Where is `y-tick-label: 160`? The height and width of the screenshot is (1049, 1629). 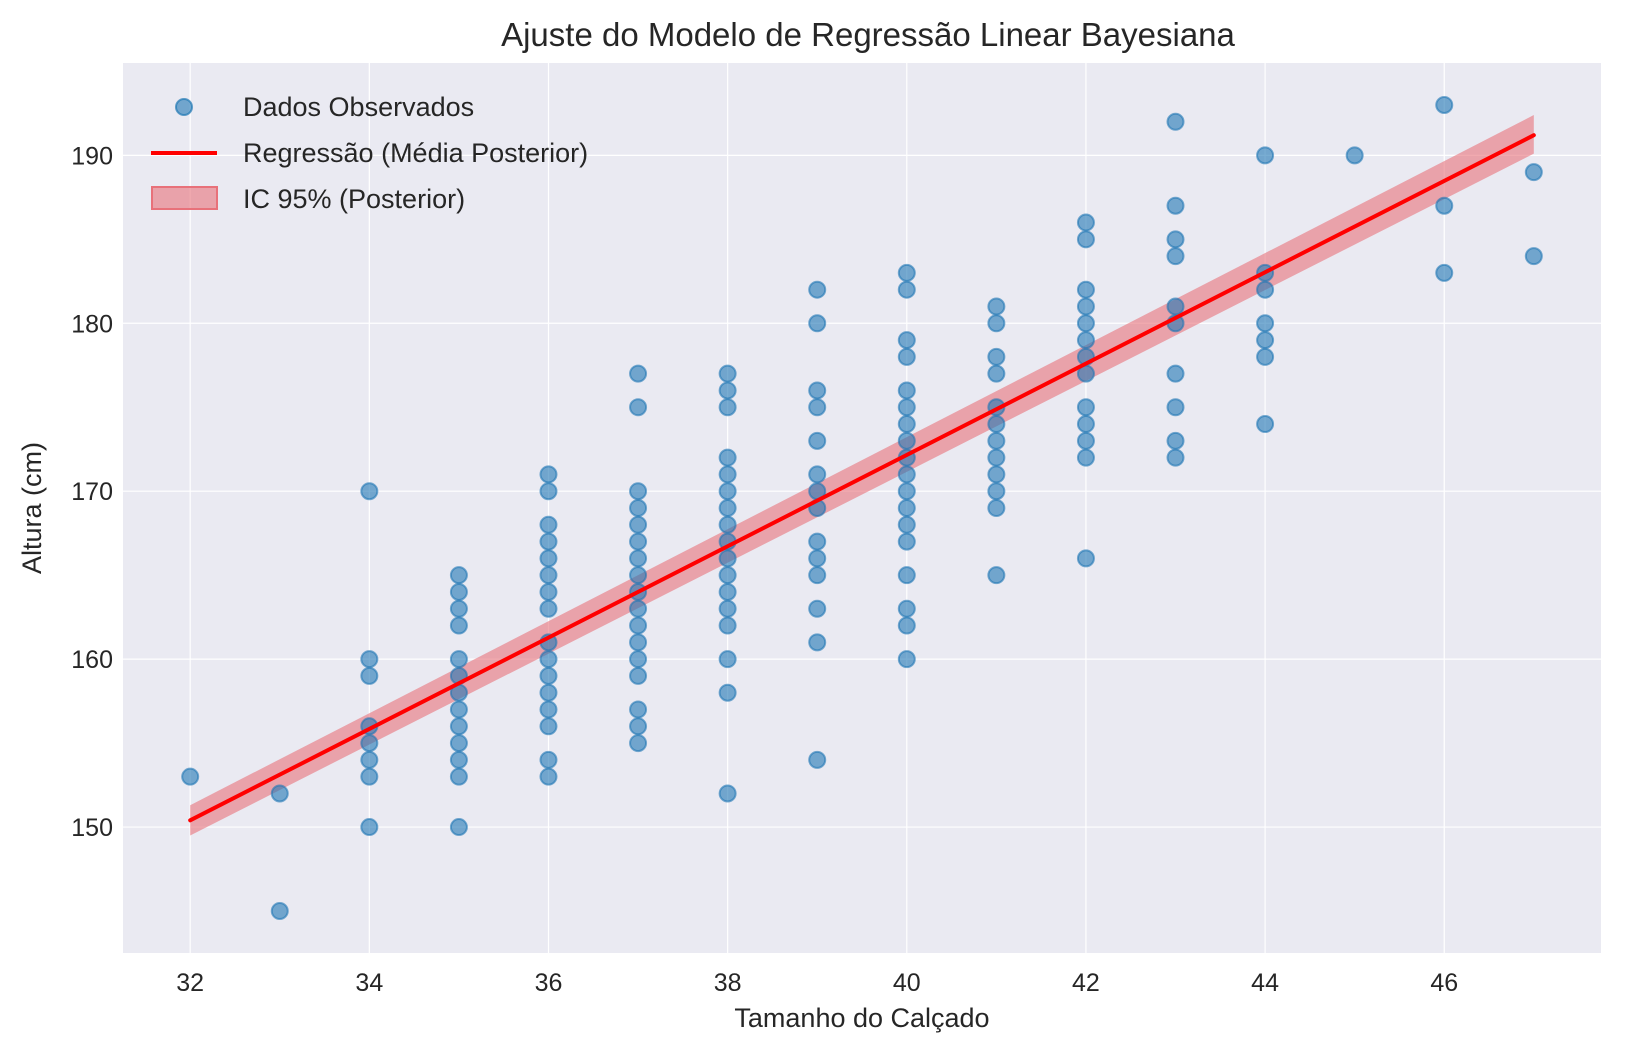
y-tick-label: 160 is located at coordinates (92, 660).